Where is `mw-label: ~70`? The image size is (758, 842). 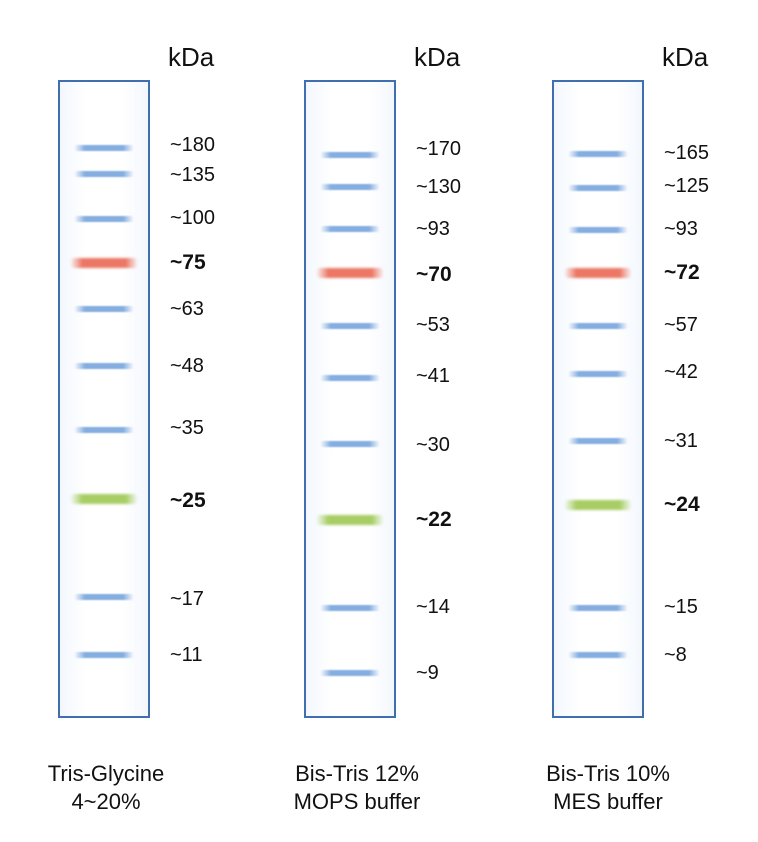
mw-label: ~70 is located at coordinates (434, 274).